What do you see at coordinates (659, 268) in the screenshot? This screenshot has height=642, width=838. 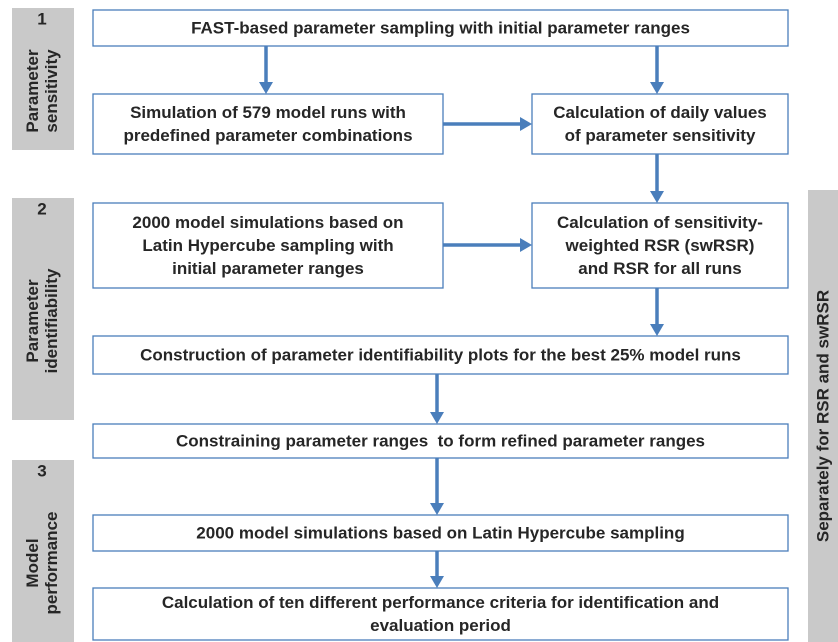 I see `box-text: and RSR for all runs` at bounding box center [659, 268].